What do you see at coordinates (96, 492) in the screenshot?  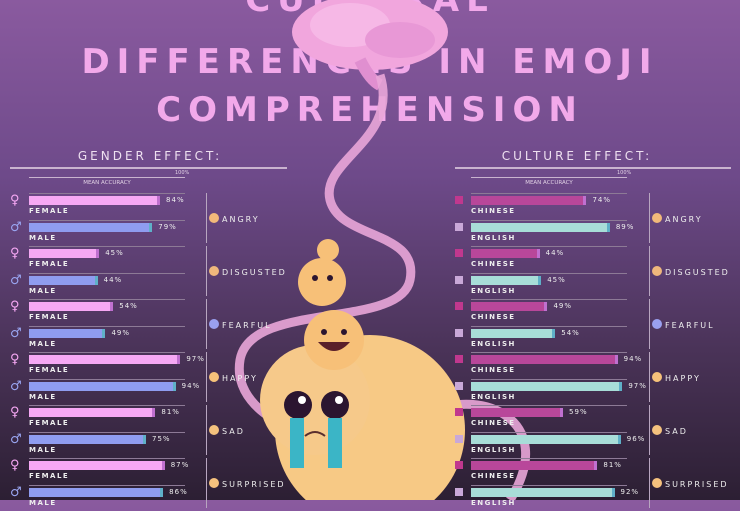 I see `bar-male` at bounding box center [96, 492].